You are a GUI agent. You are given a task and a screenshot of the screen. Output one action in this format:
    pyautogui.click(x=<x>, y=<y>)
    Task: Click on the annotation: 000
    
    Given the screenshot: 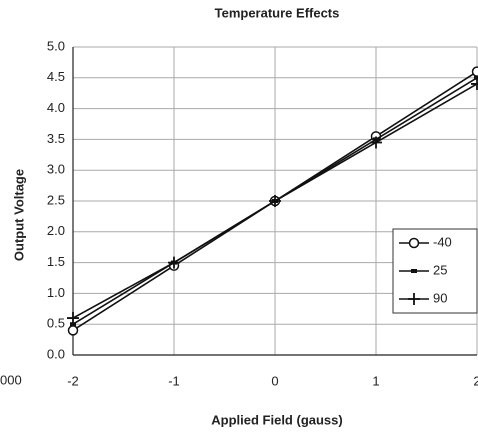 What is the action you would take?
    pyautogui.click(x=11, y=379)
    